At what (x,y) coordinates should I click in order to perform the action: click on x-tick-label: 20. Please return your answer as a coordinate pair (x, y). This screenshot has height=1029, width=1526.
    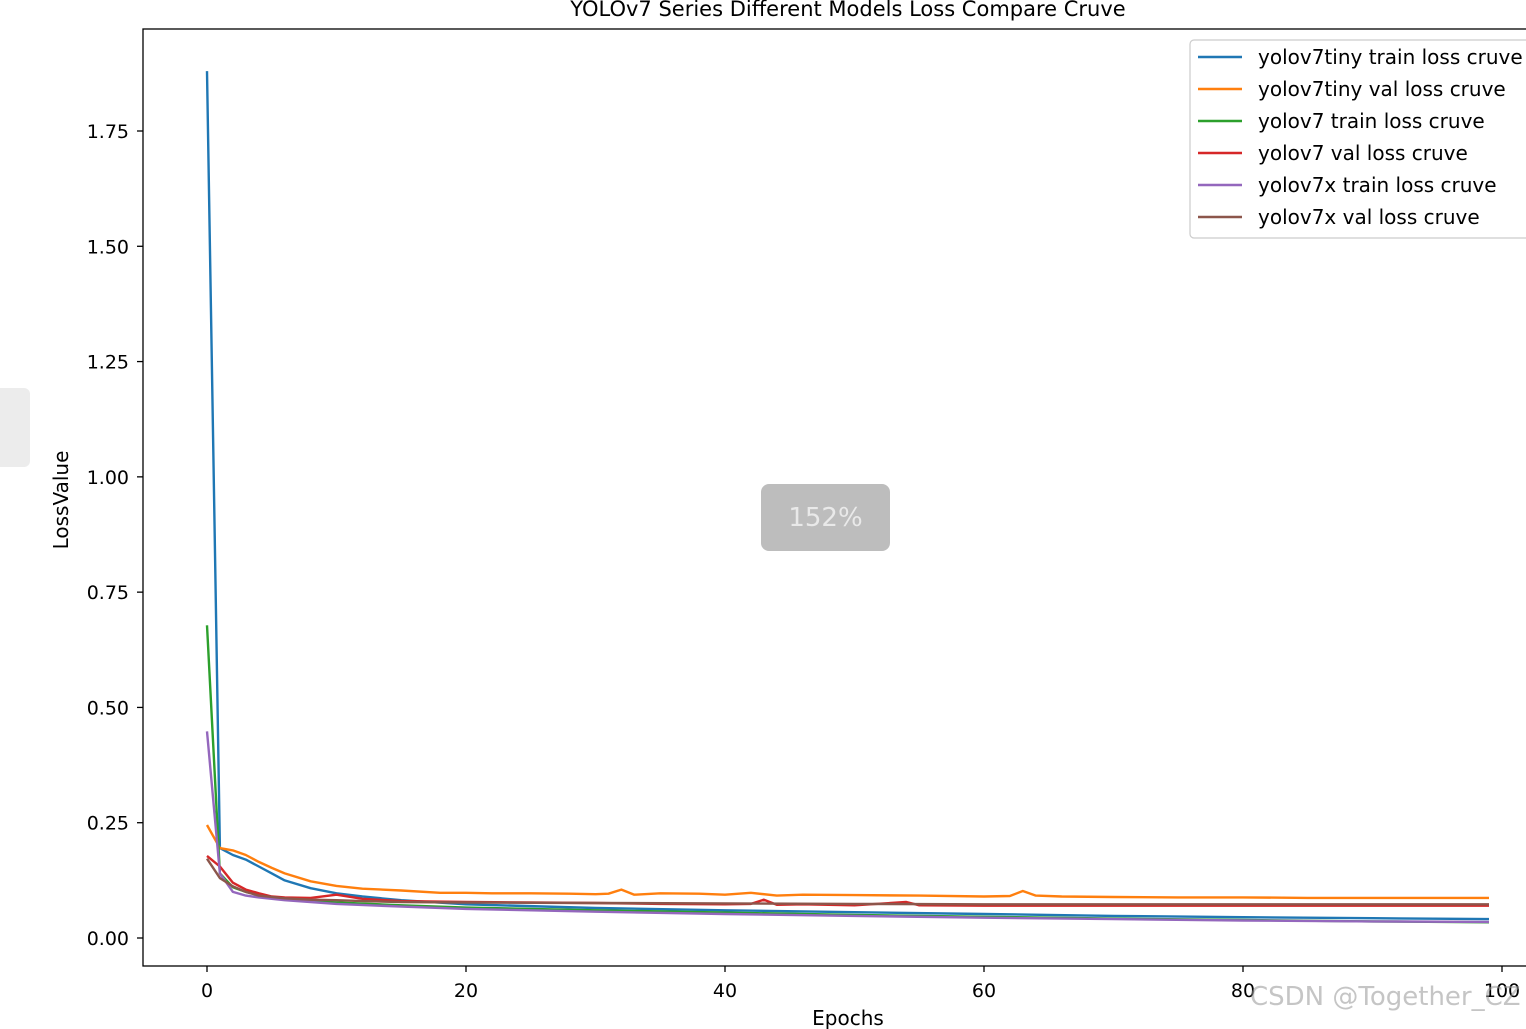
    Looking at the image, I should click on (466, 991).